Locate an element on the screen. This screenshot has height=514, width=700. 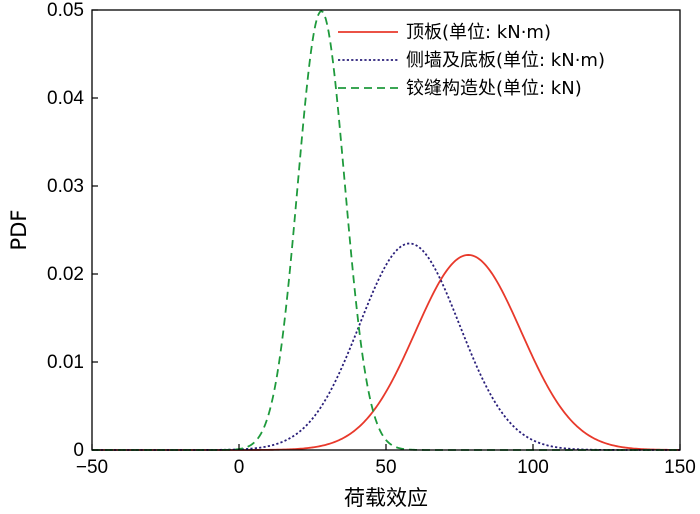
y-tick-label: 0.04 is located at coordinates (65, 98).